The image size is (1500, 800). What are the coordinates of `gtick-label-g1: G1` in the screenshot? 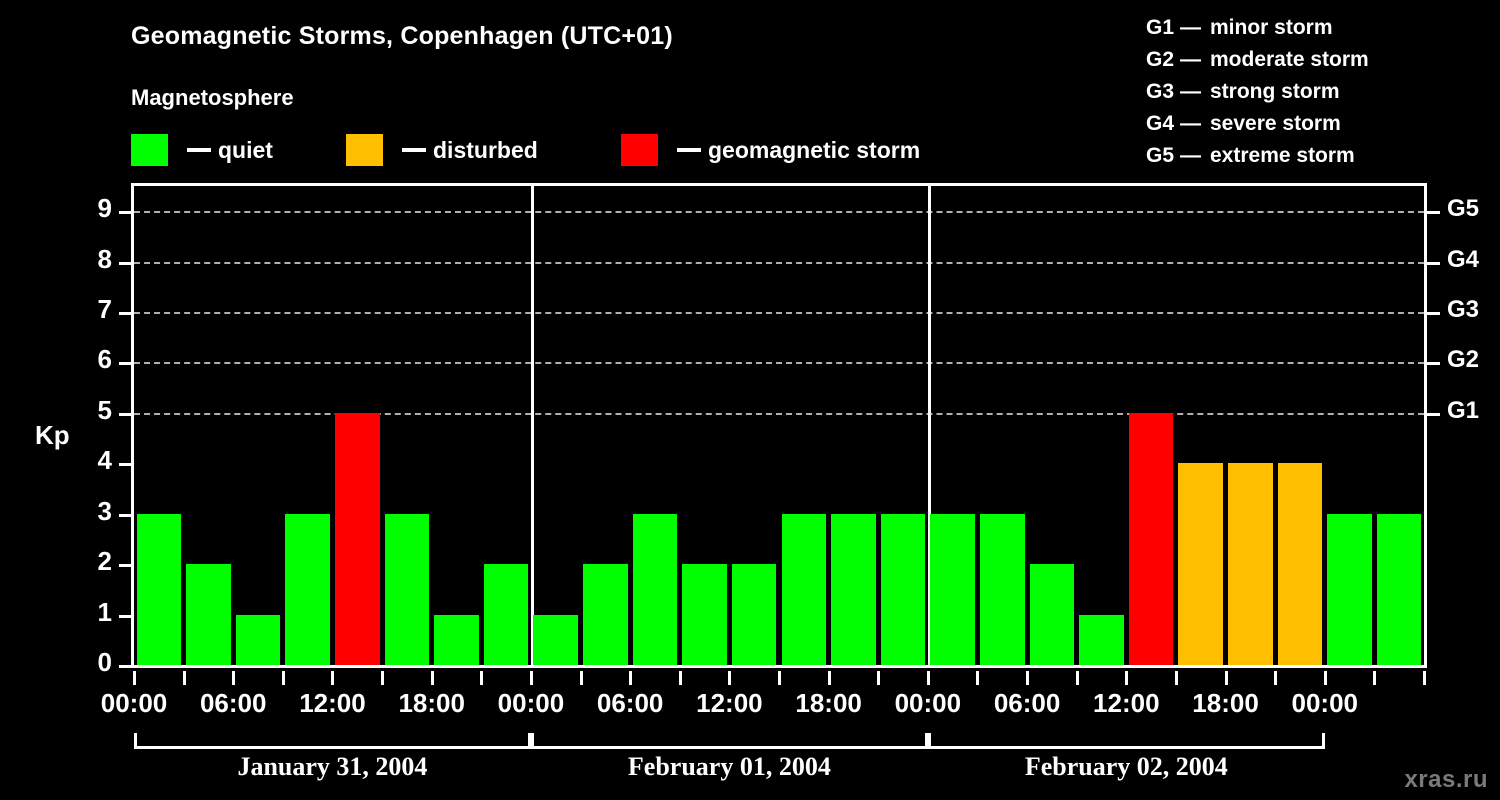 It's located at (1463, 410).